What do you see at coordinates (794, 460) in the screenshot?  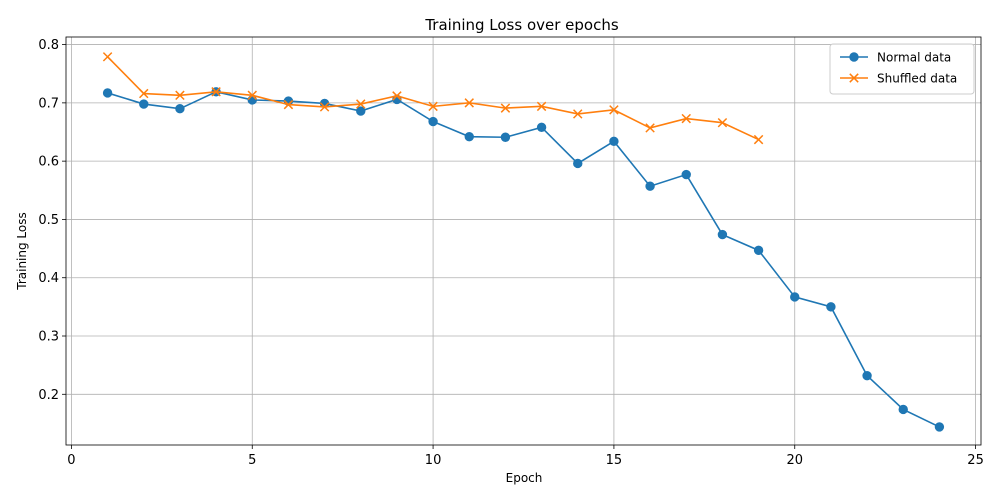 I see `x-tick-label: 20` at bounding box center [794, 460].